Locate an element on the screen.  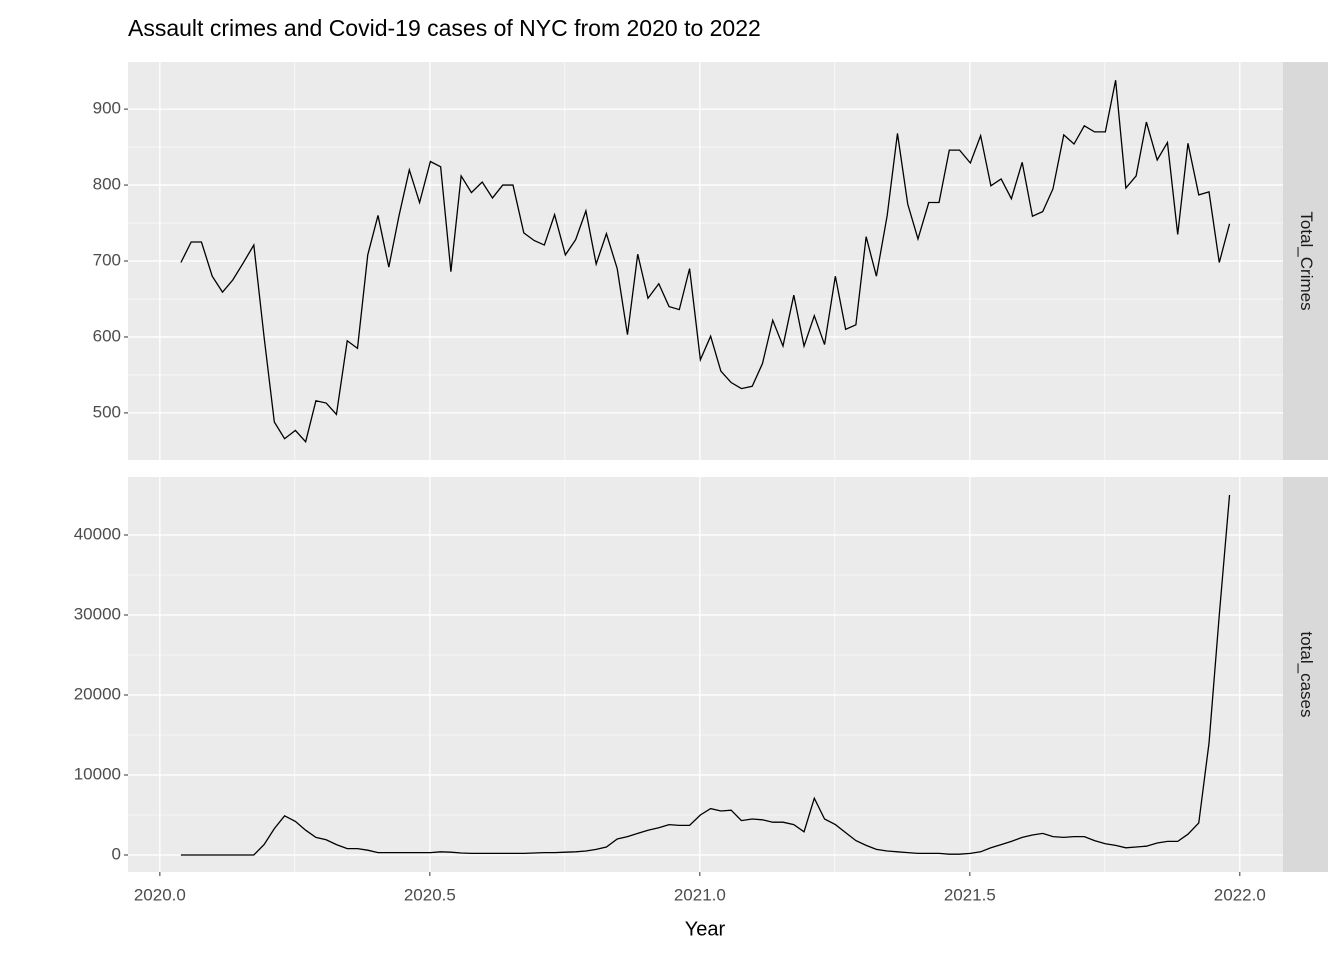
y-tick-label: 40000 is located at coordinates (97, 533).